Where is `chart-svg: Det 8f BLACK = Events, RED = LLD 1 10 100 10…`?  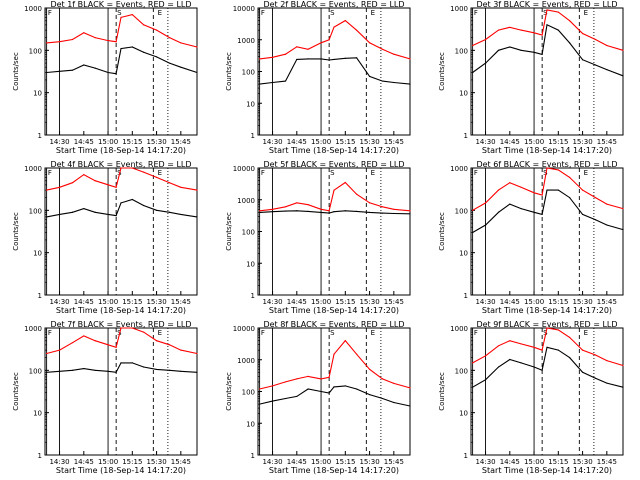 chart-svg: Det 8f BLACK = Events, RED = LLD 1 10 100 10… is located at coordinates (318, 397).